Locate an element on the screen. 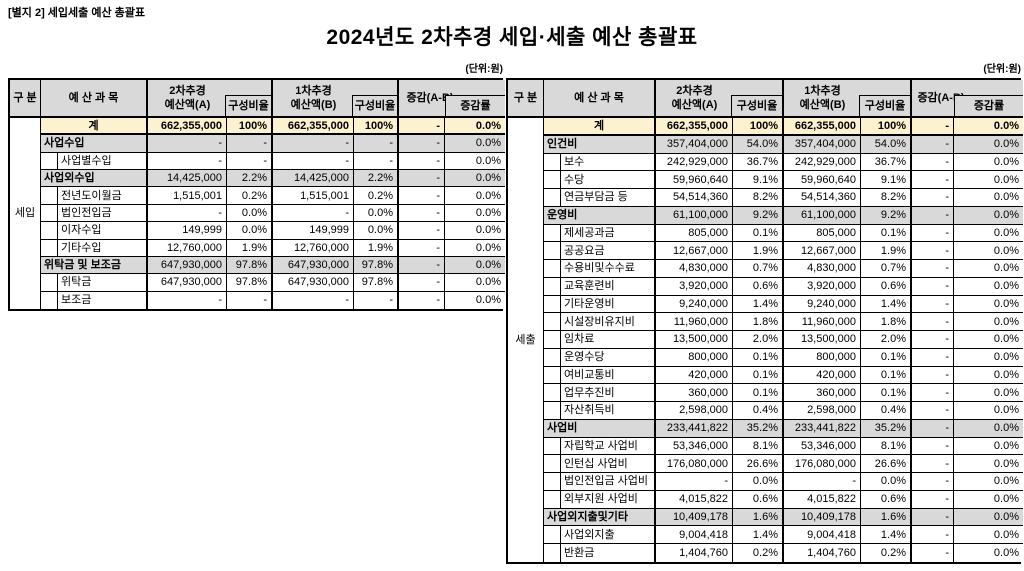 This screenshot has height=571, width=1024. row-label: 수당 is located at coordinates (608, 180).